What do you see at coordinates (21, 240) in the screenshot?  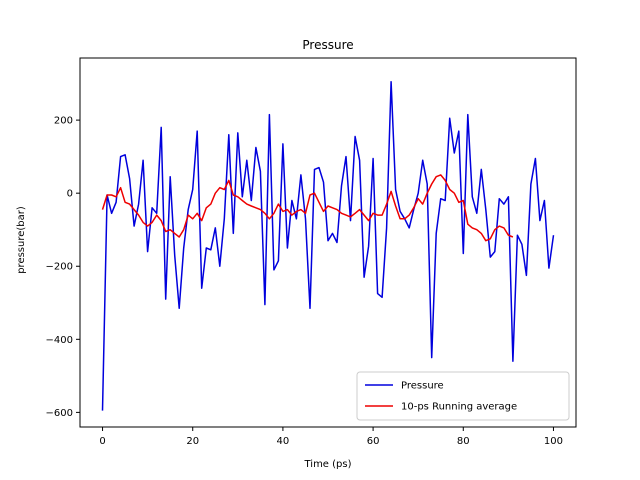 I see `y-axis-label: pressure(bar)` at bounding box center [21, 240].